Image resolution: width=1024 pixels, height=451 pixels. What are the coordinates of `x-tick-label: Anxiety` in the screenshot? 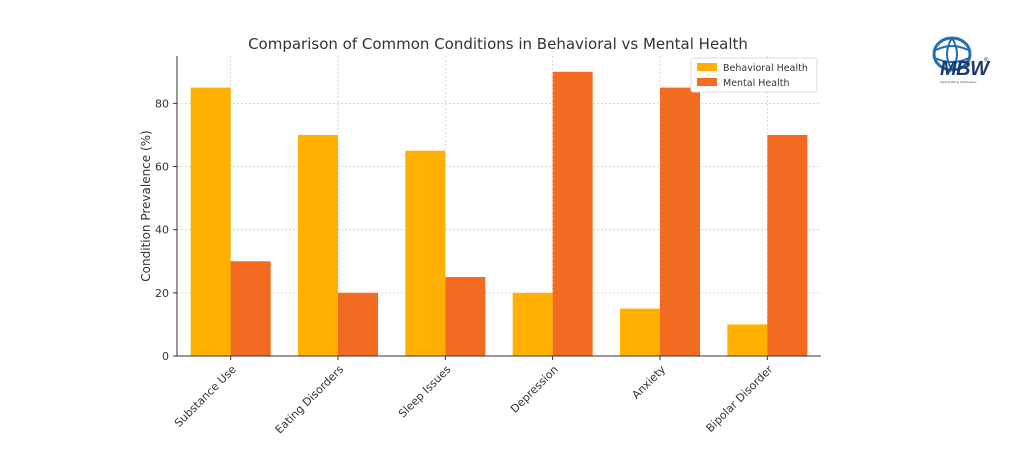 It's located at (648, 382).